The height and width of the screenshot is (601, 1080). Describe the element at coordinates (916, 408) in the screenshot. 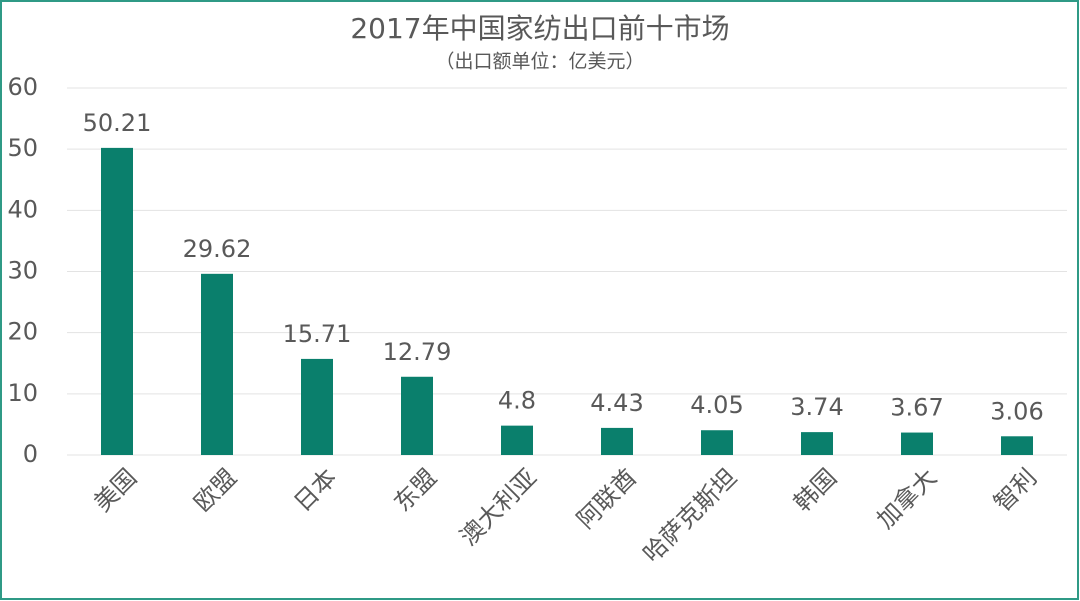

I see `value-label: 3.67` at that location.